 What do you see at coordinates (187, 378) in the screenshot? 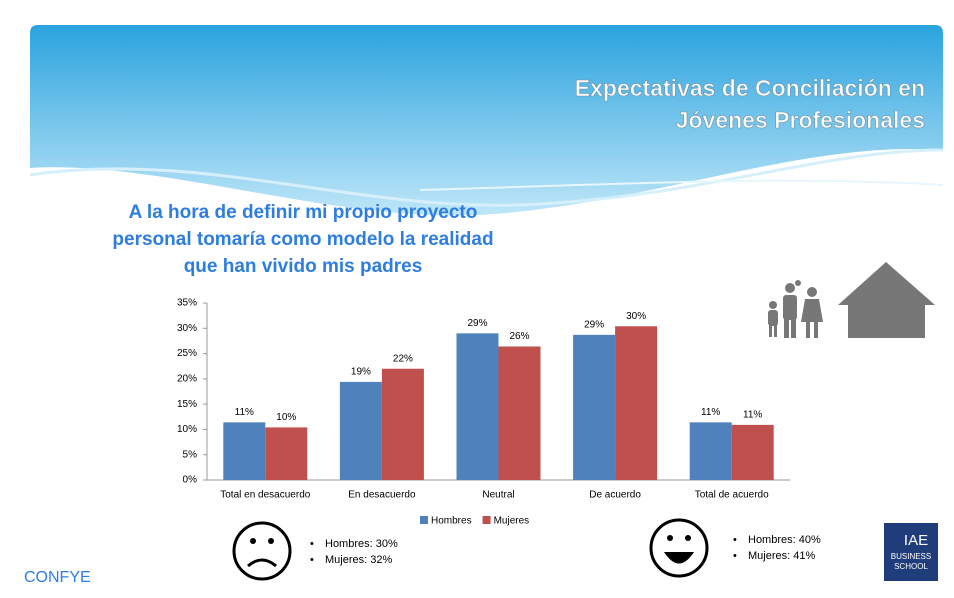
I see `y-tick-label: 20%` at bounding box center [187, 378].